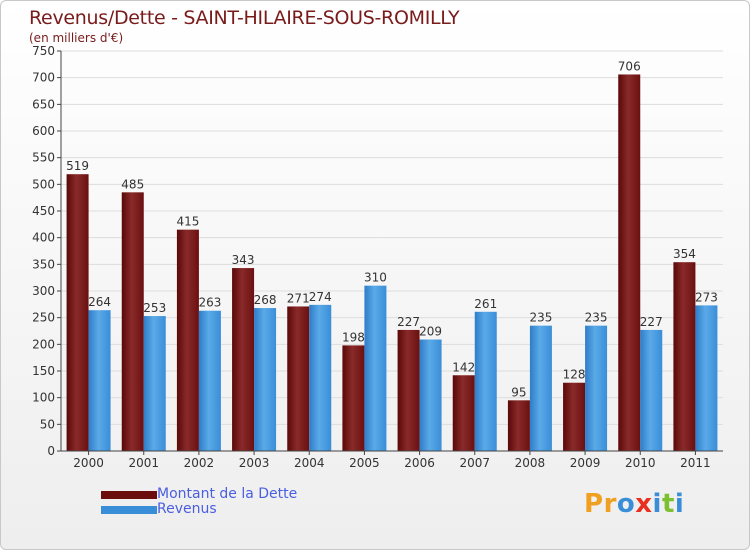 This screenshot has height=550, width=750. What do you see at coordinates (254, 463) in the screenshot?
I see `x-tick-label: 2003` at bounding box center [254, 463].